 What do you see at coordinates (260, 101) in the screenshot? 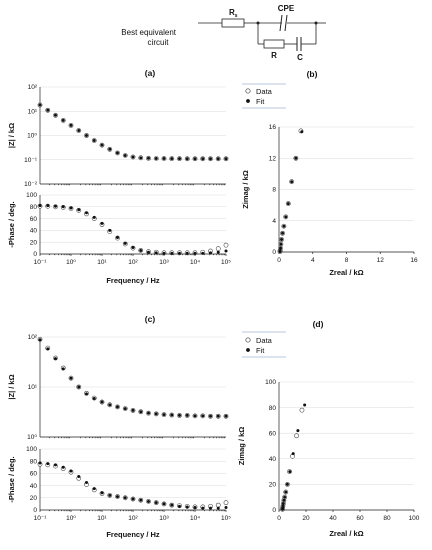
I see `legend-top-fit-label: Fit` at bounding box center [260, 101].